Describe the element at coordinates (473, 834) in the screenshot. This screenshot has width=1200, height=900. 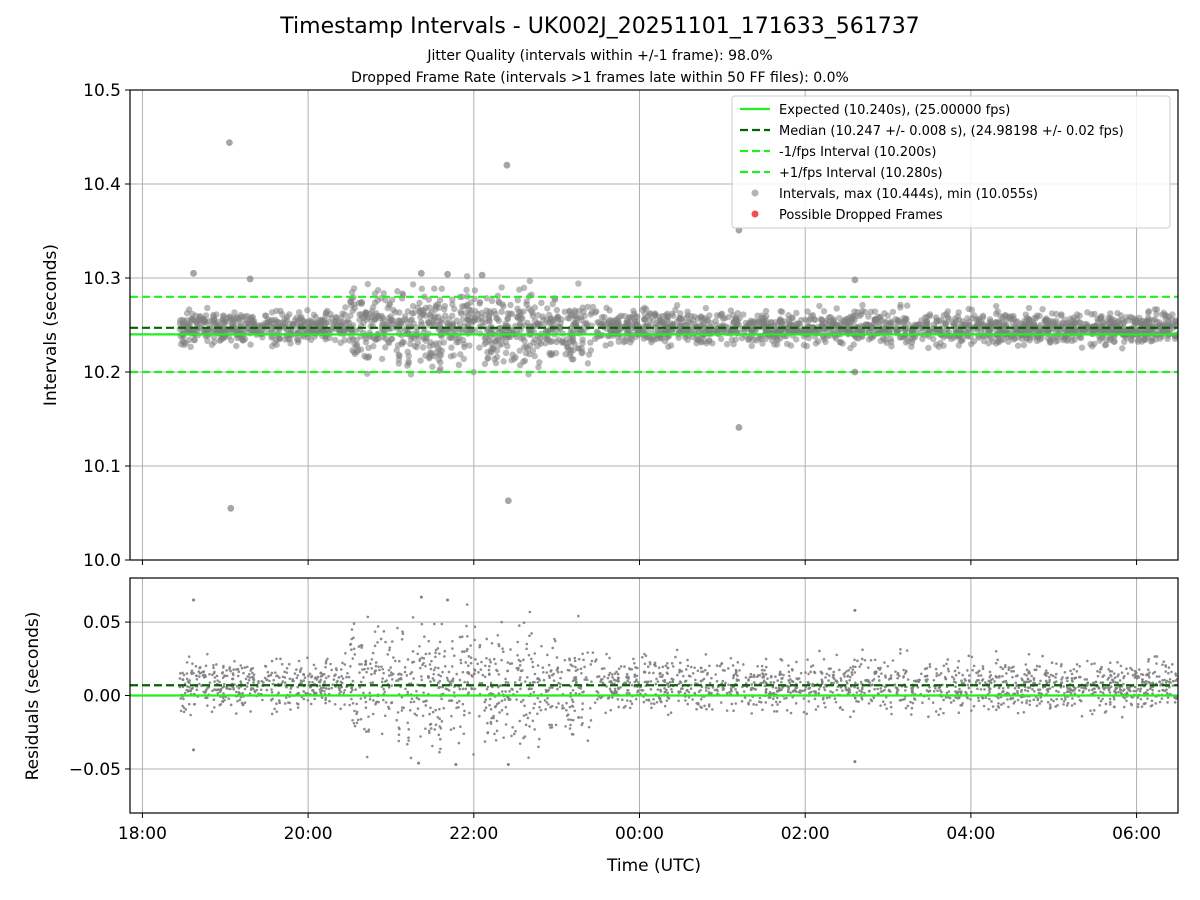
I see `x-tick-label: 22:00` at that location.